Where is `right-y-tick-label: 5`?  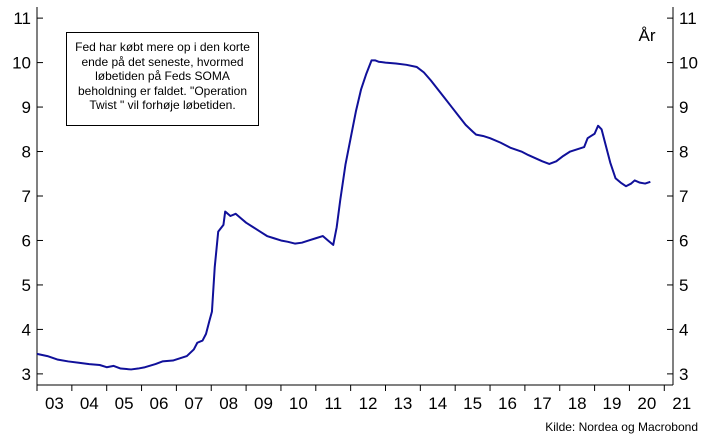 right-y-tick-label: 5 is located at coordinates (683, 285).